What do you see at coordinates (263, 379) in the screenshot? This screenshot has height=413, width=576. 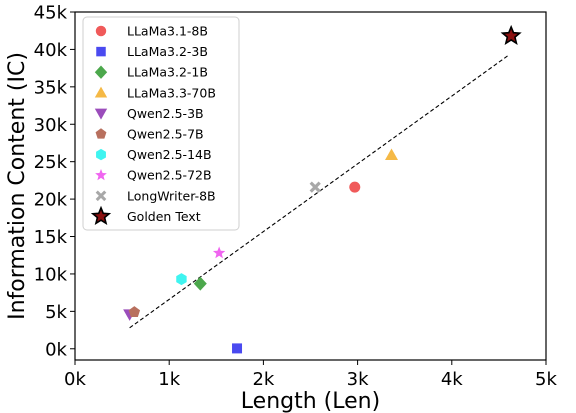 I see `x-tick-label: 2k` at bounding box center [263, 379].